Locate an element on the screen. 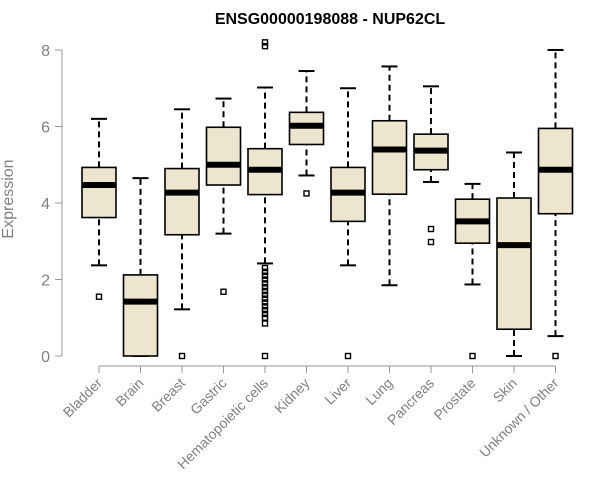 The height and width of the screenshot is (500, 600). x-tick-label: Liver is located at coordinates (337, 391).